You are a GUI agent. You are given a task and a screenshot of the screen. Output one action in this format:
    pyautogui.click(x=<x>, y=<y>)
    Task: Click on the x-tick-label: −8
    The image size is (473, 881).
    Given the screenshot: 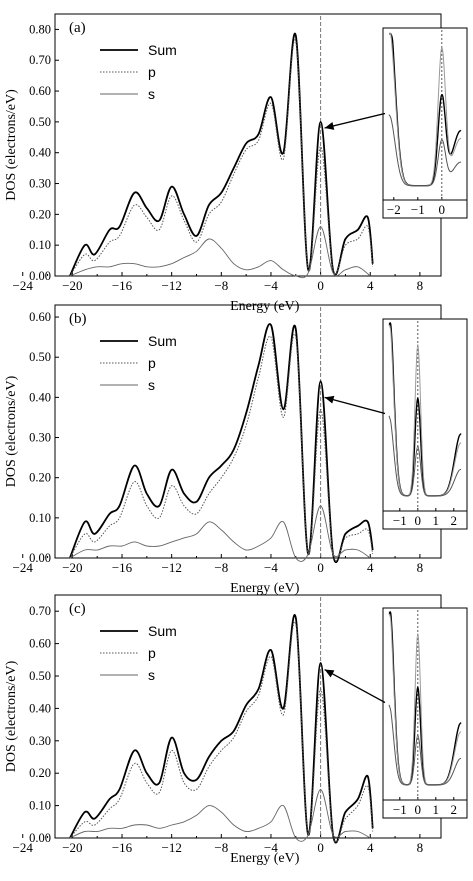 What is the action you would take?
    pyautogui.click(x=221, y=285)
    